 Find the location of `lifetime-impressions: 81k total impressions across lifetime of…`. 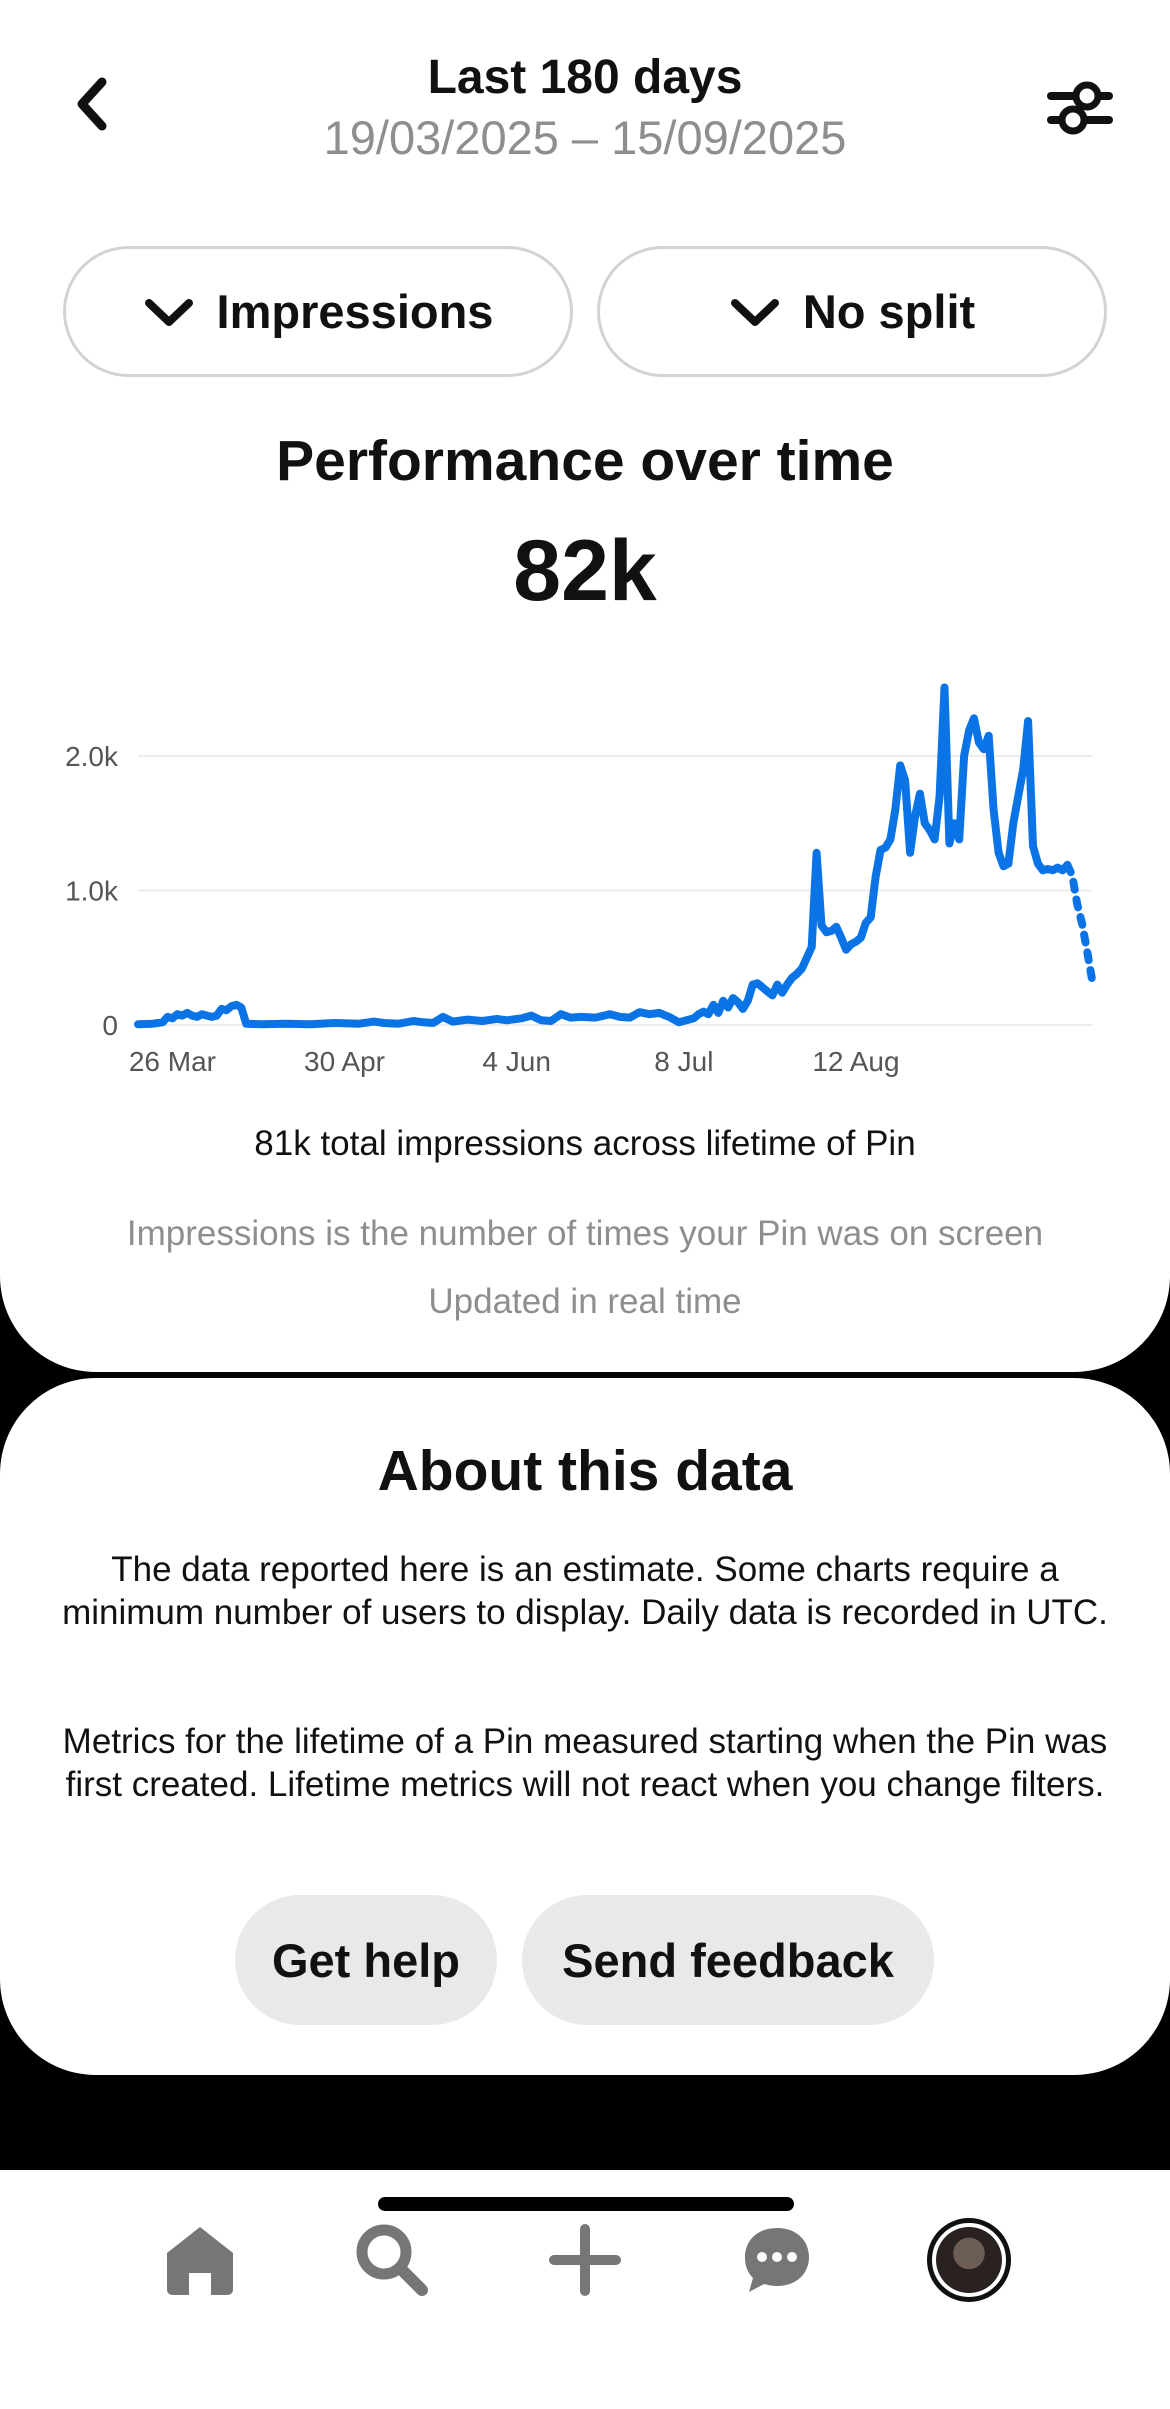

lifetime-impressions: 81k total impressions across lifetime of… is located at coordinates (585, 1143).